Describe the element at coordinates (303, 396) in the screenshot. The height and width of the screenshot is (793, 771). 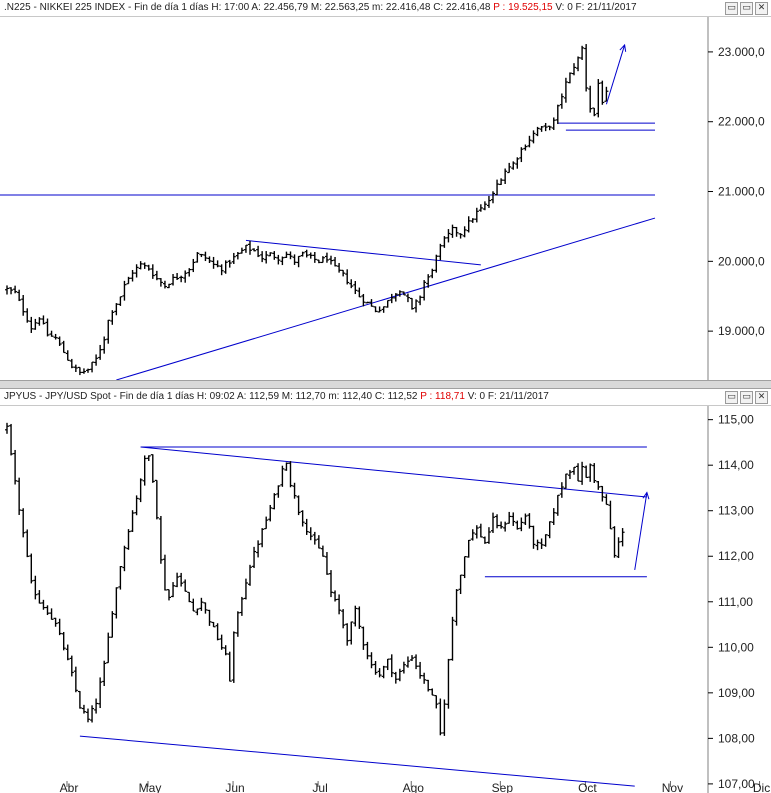
I see `header-m: M: 112,70` at that location.